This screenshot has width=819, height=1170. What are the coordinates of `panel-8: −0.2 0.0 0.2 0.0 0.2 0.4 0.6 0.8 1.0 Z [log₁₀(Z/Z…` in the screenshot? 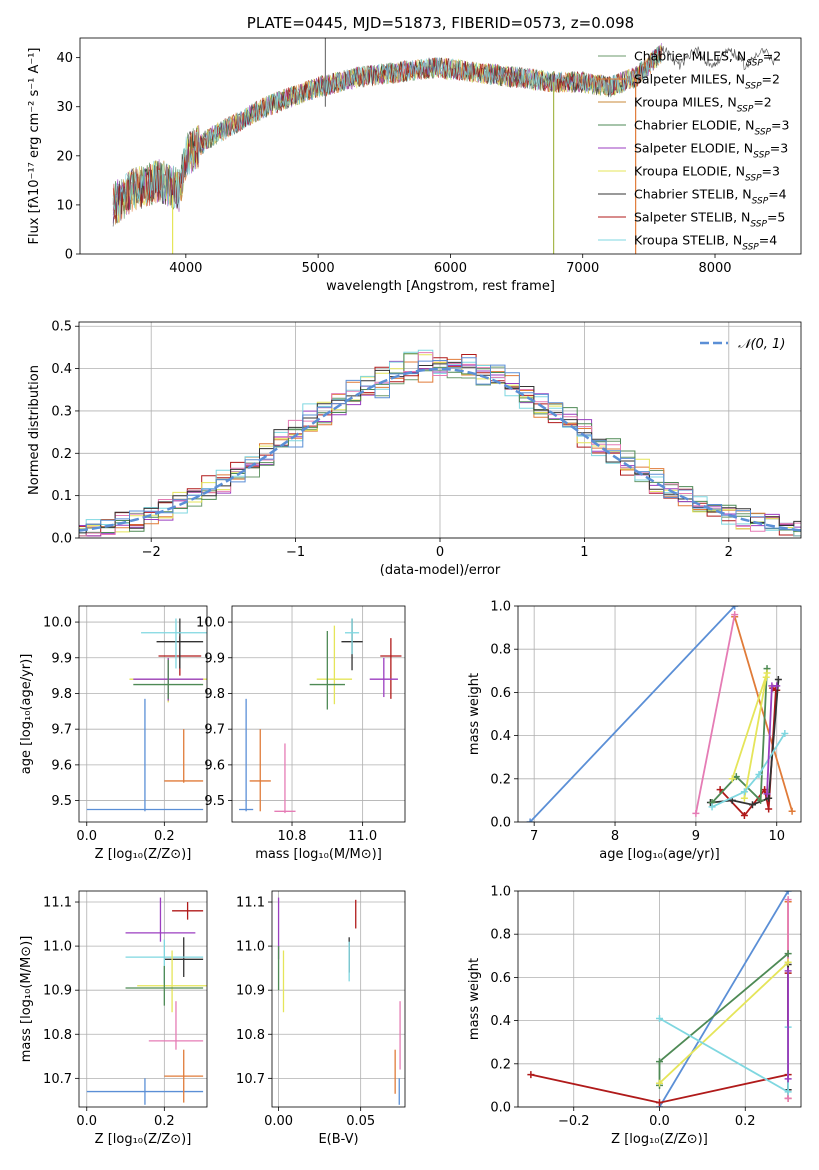 It's located at (634, 1016).